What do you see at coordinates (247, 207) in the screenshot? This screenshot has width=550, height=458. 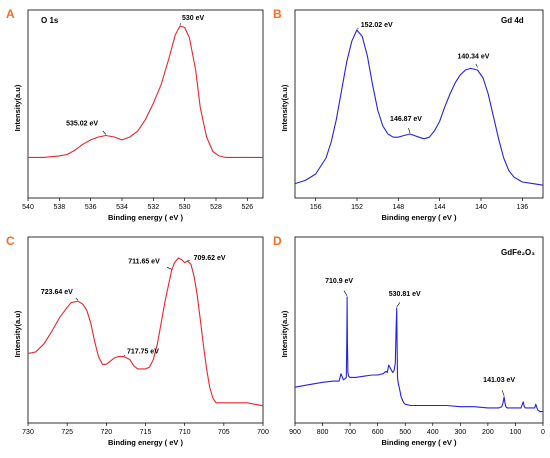 I see `x-tick-label: 526` at bounding box center [247, 207].